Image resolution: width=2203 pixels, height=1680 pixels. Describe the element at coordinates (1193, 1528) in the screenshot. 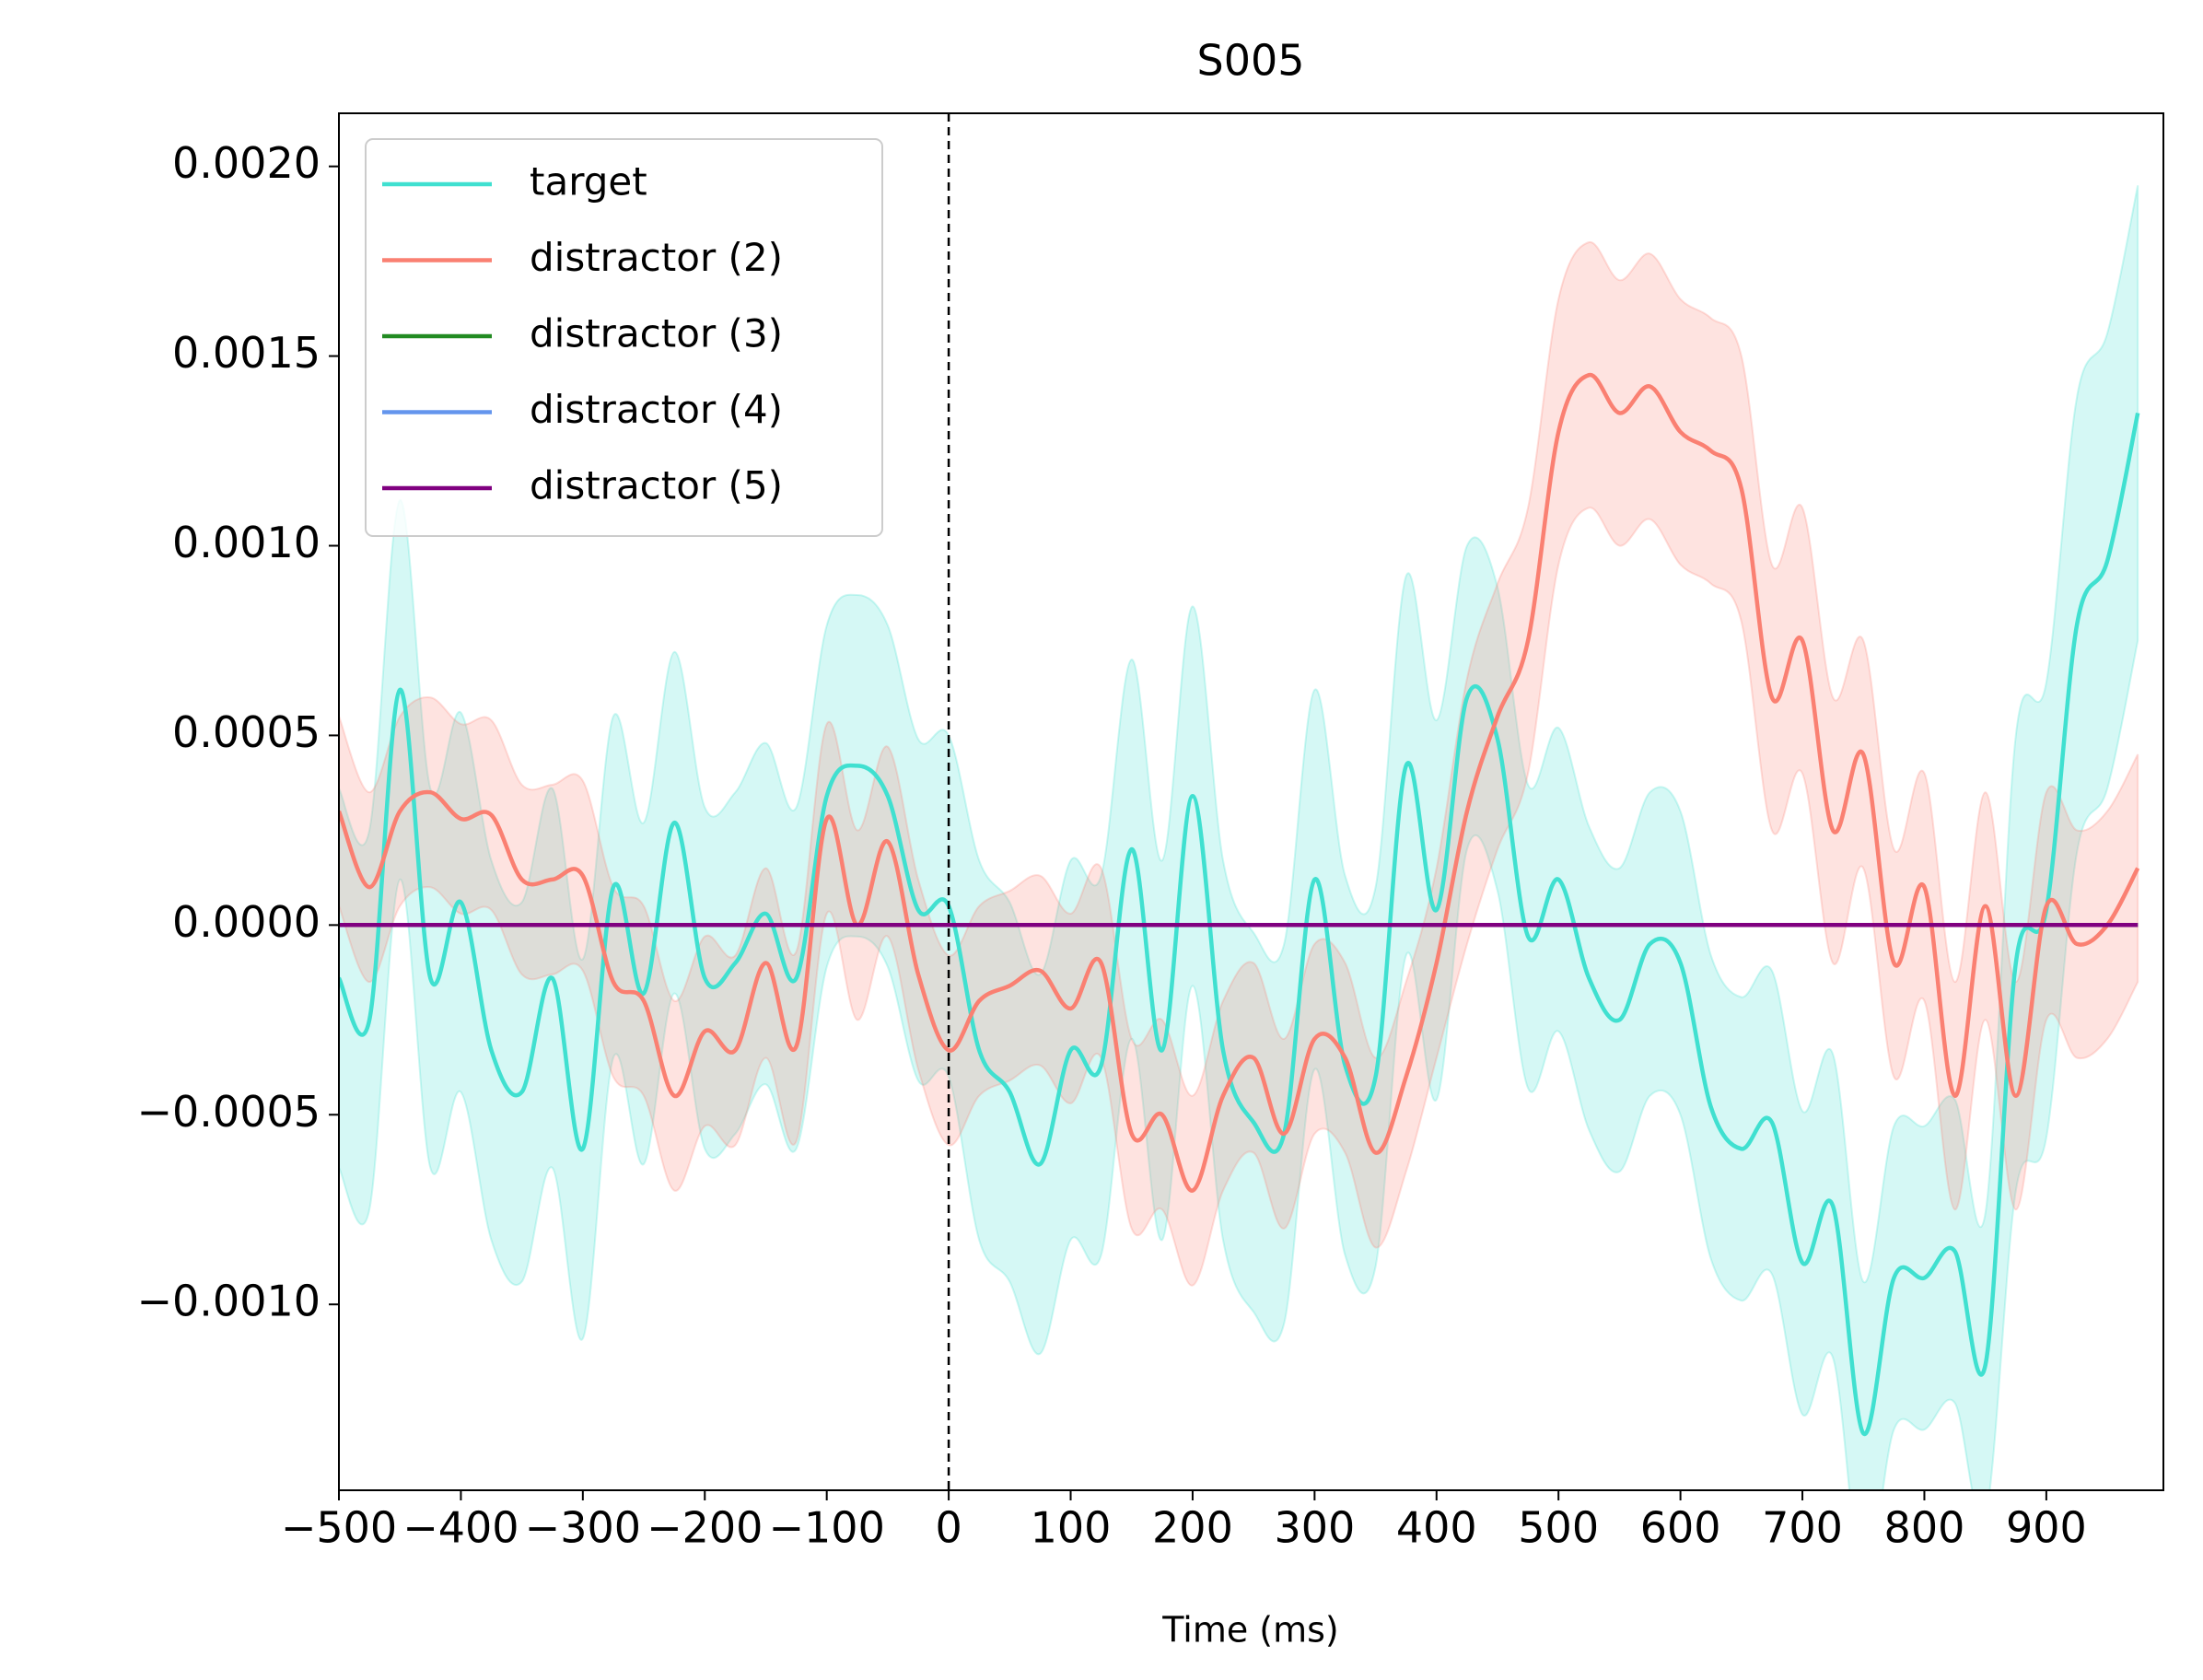

I see `x-tick-label: 200` at that location.